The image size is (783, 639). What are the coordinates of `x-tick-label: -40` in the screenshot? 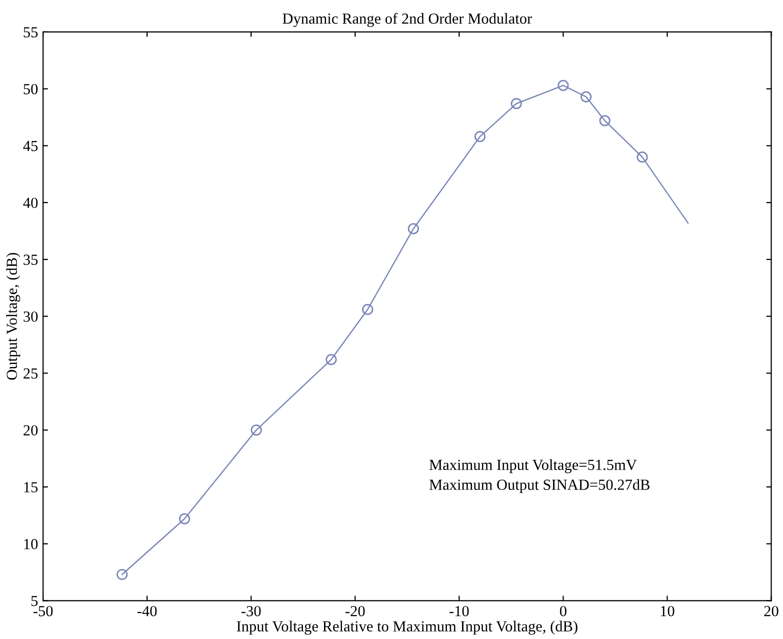 It's located at (147, 611).